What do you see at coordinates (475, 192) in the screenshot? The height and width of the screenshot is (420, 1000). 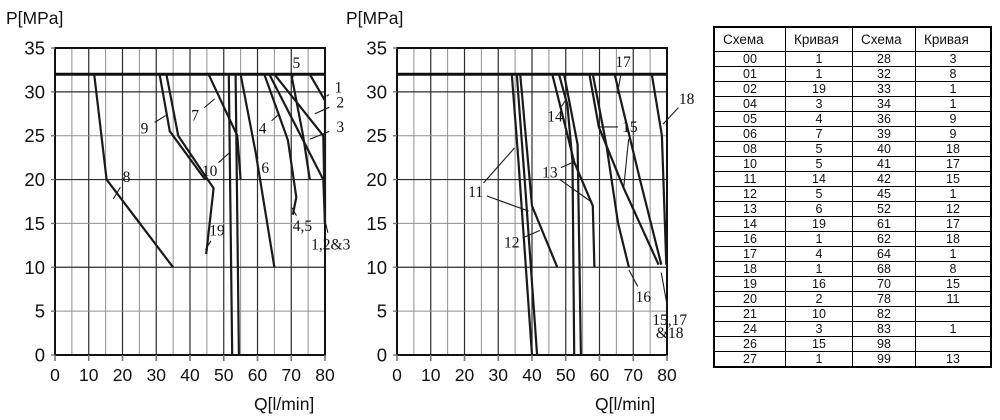 I see `curve-label: 11` at bounding box center [475, 192].